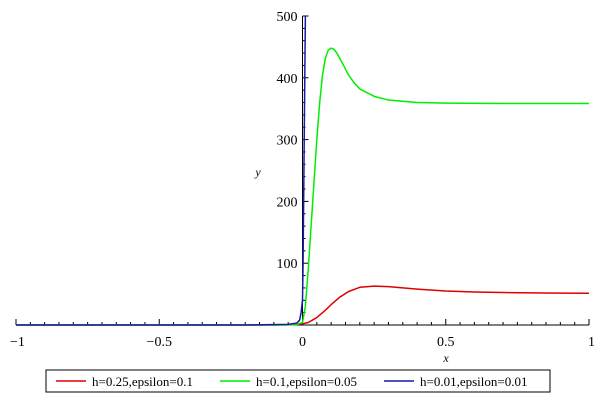 The width and height of the screenshot is (600, 400). What do you see at coordinates (287, 264) in the screenshot?
I see `y-tick-label: 100` at bounding box center [287, 264].